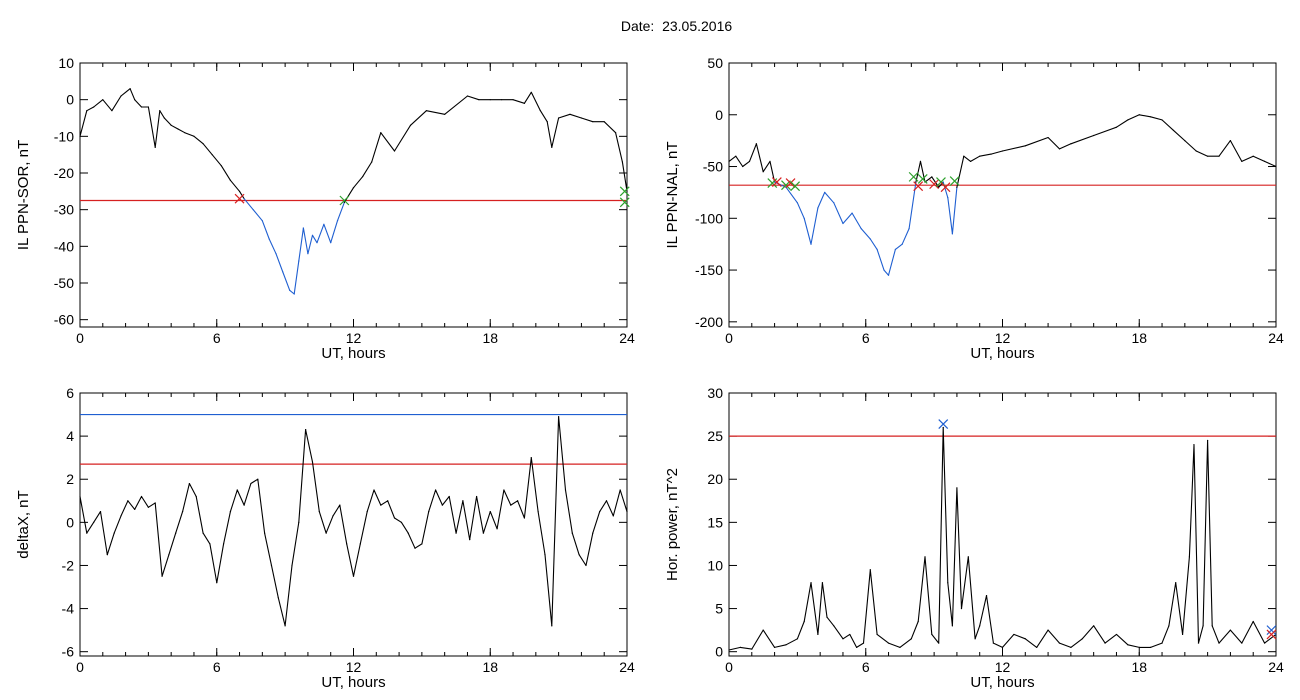  What do you see at coordinates (64, 246) in the screenshot?
I see `y-tick-label: -40` at bounding box center [64, 246].